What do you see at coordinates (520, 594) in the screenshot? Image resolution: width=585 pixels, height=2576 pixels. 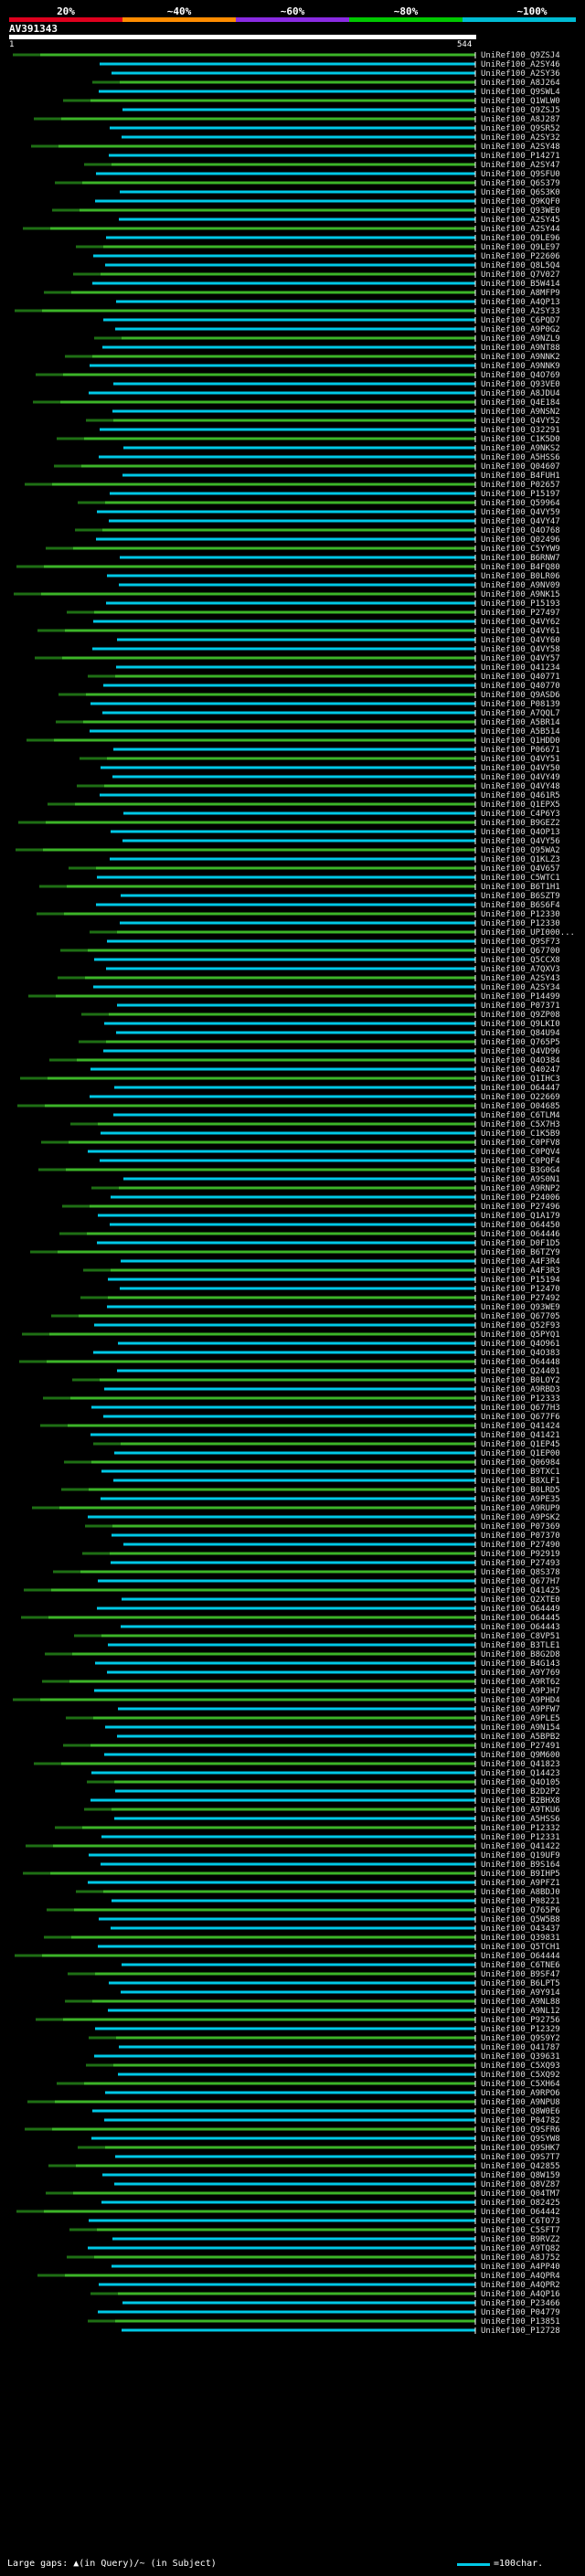 I see `hit-label: UniRef100_A9NK15` at bounding box center [520, 594].